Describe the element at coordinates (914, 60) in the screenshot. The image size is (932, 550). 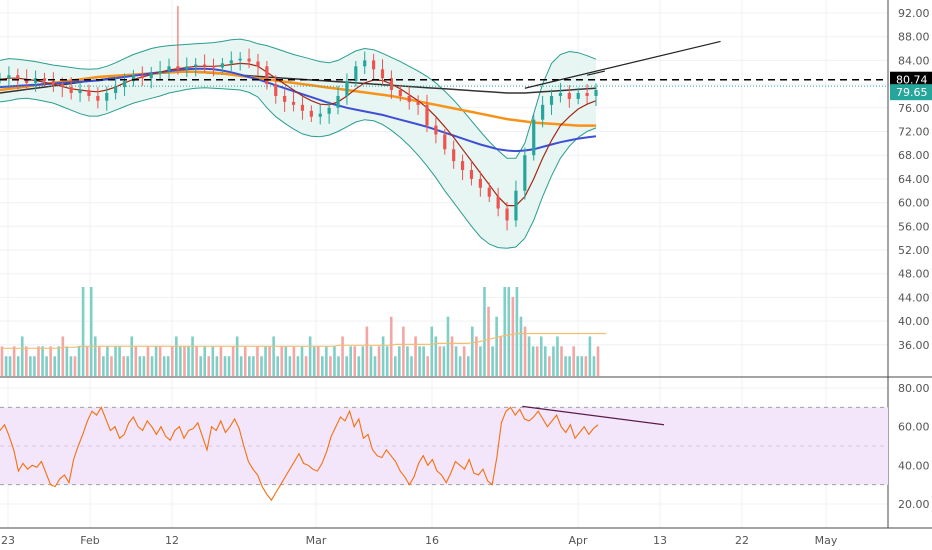
I see `price-axis-label: 84.00` at that location.